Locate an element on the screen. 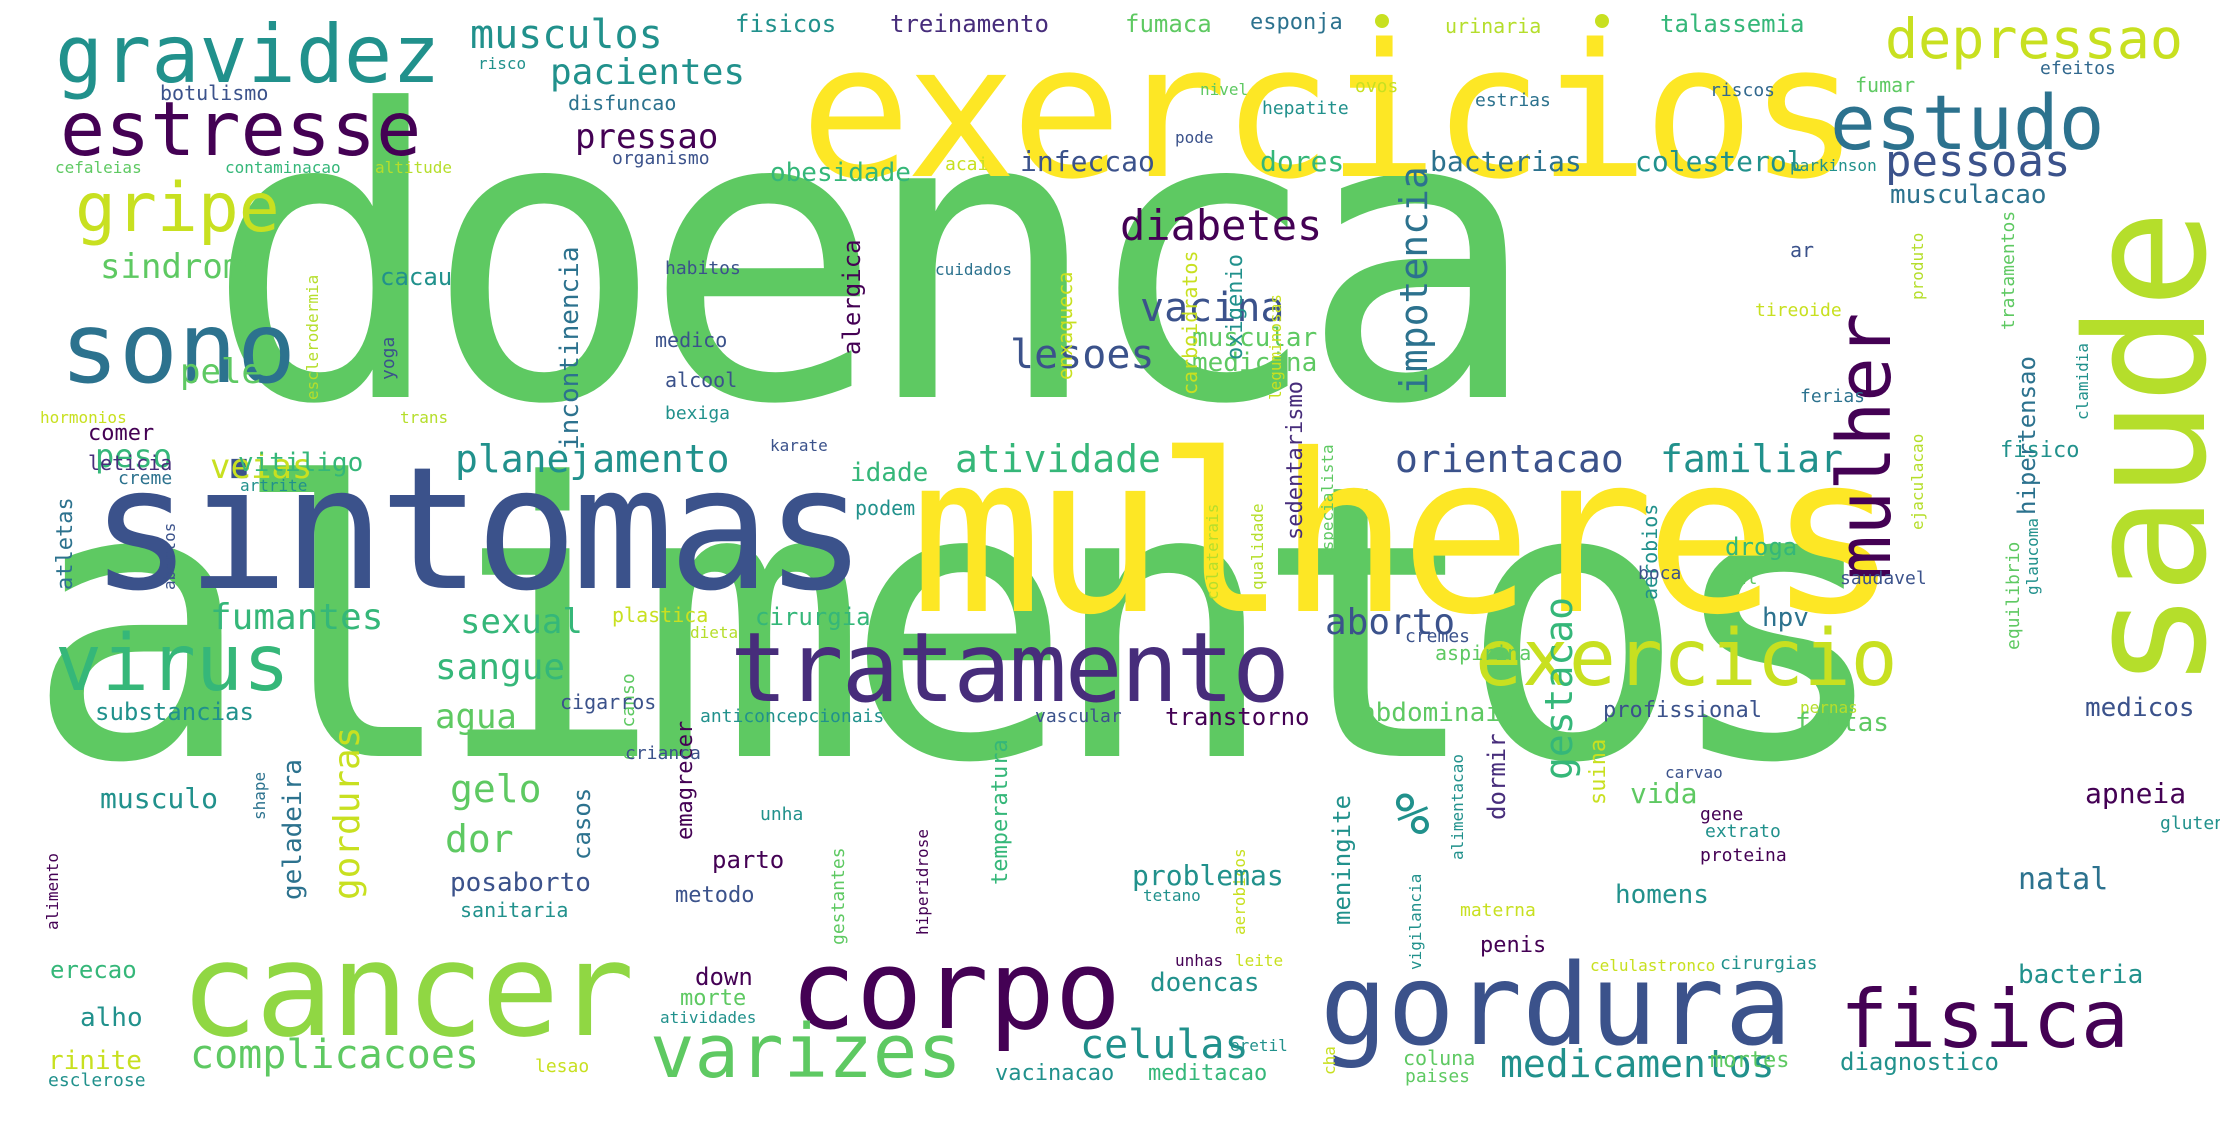 The image size is (2220, 1126). word-impotencia: impotencia is located at coordinates (1414, 280).